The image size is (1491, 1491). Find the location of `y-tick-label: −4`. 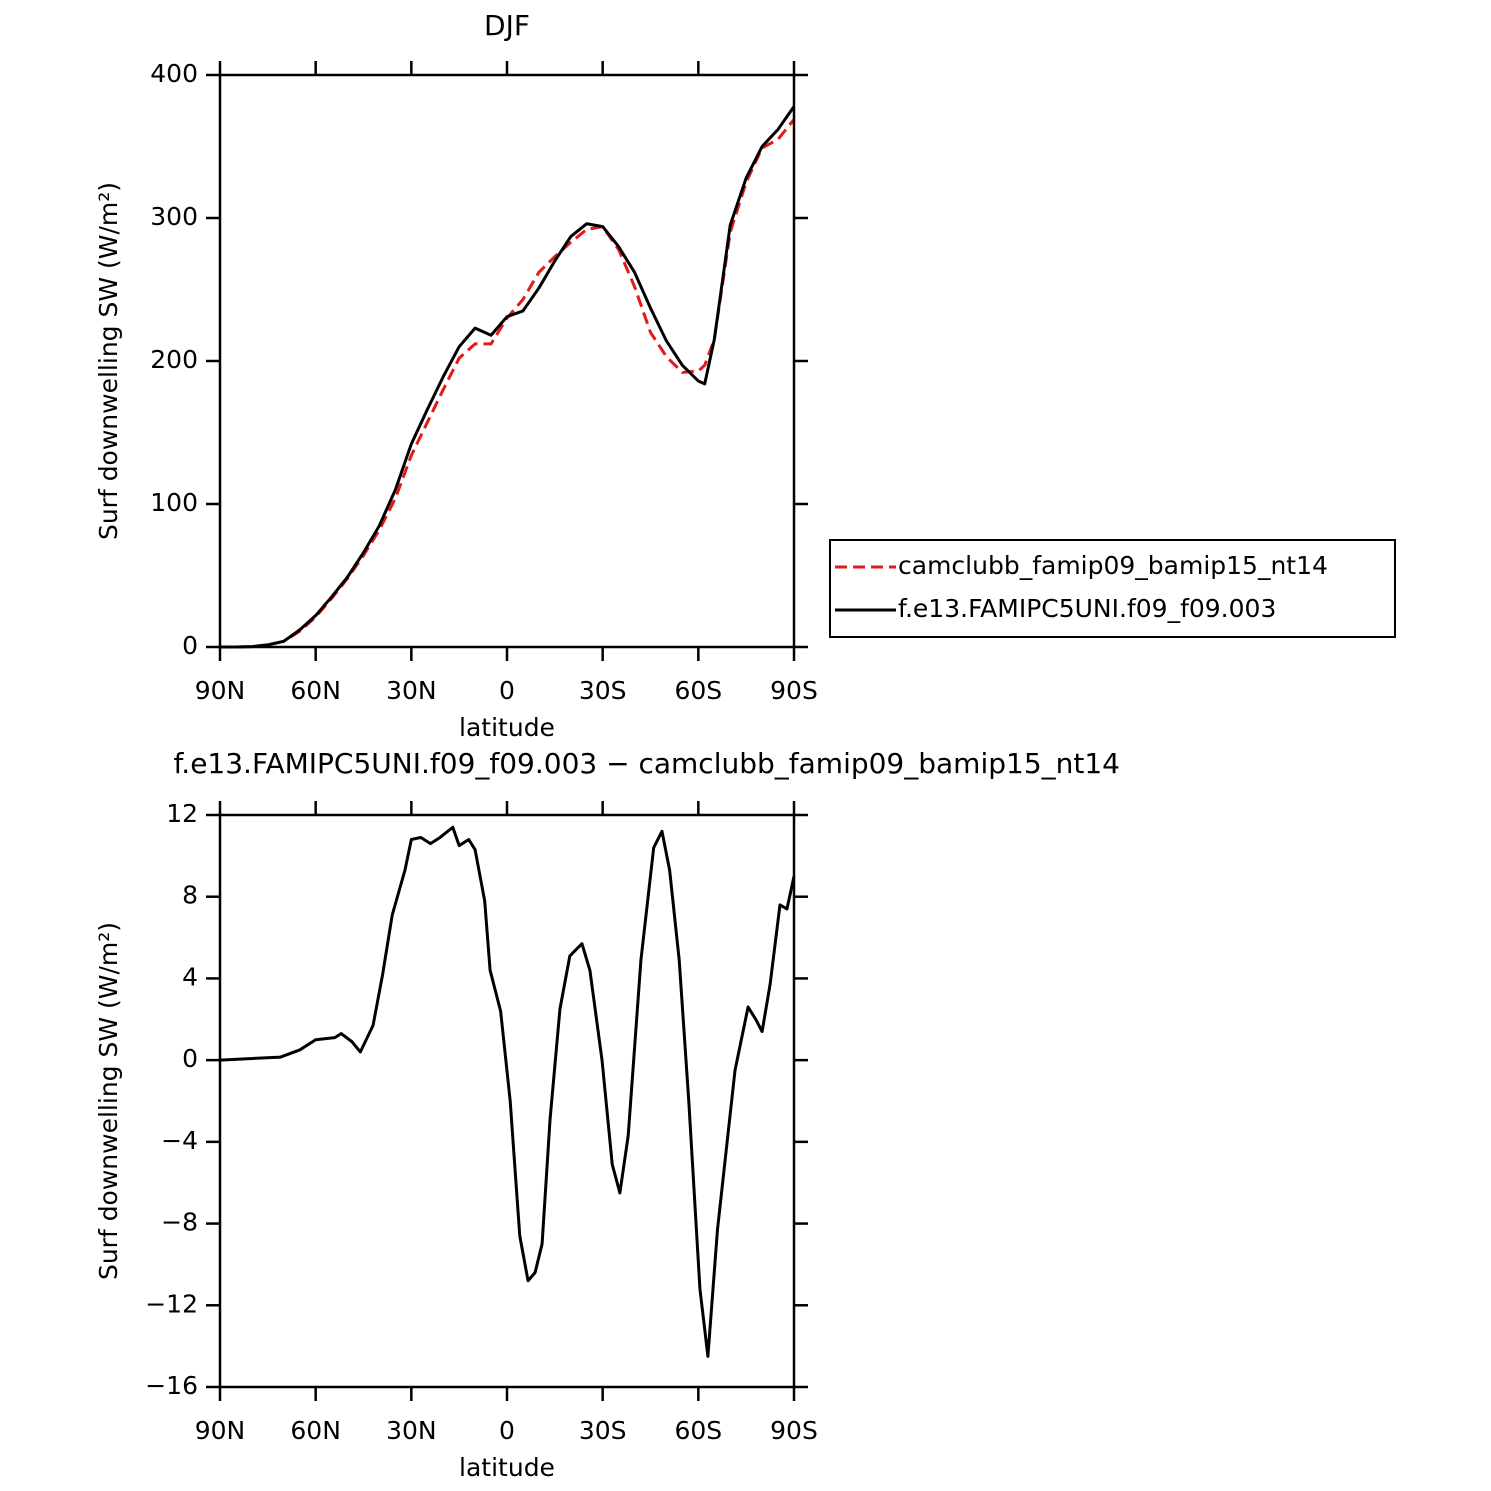

y-tick-label: −4 is located at coordinates (179, 1140).